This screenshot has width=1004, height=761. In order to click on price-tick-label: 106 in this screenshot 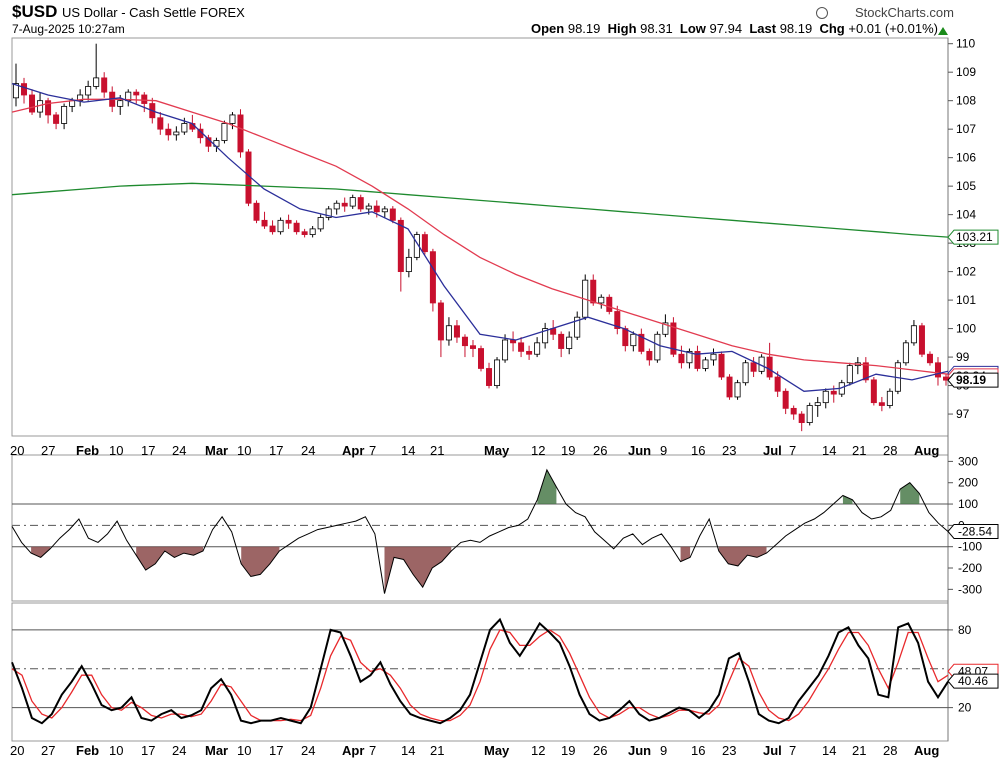, I will do `click(966, 158)`.